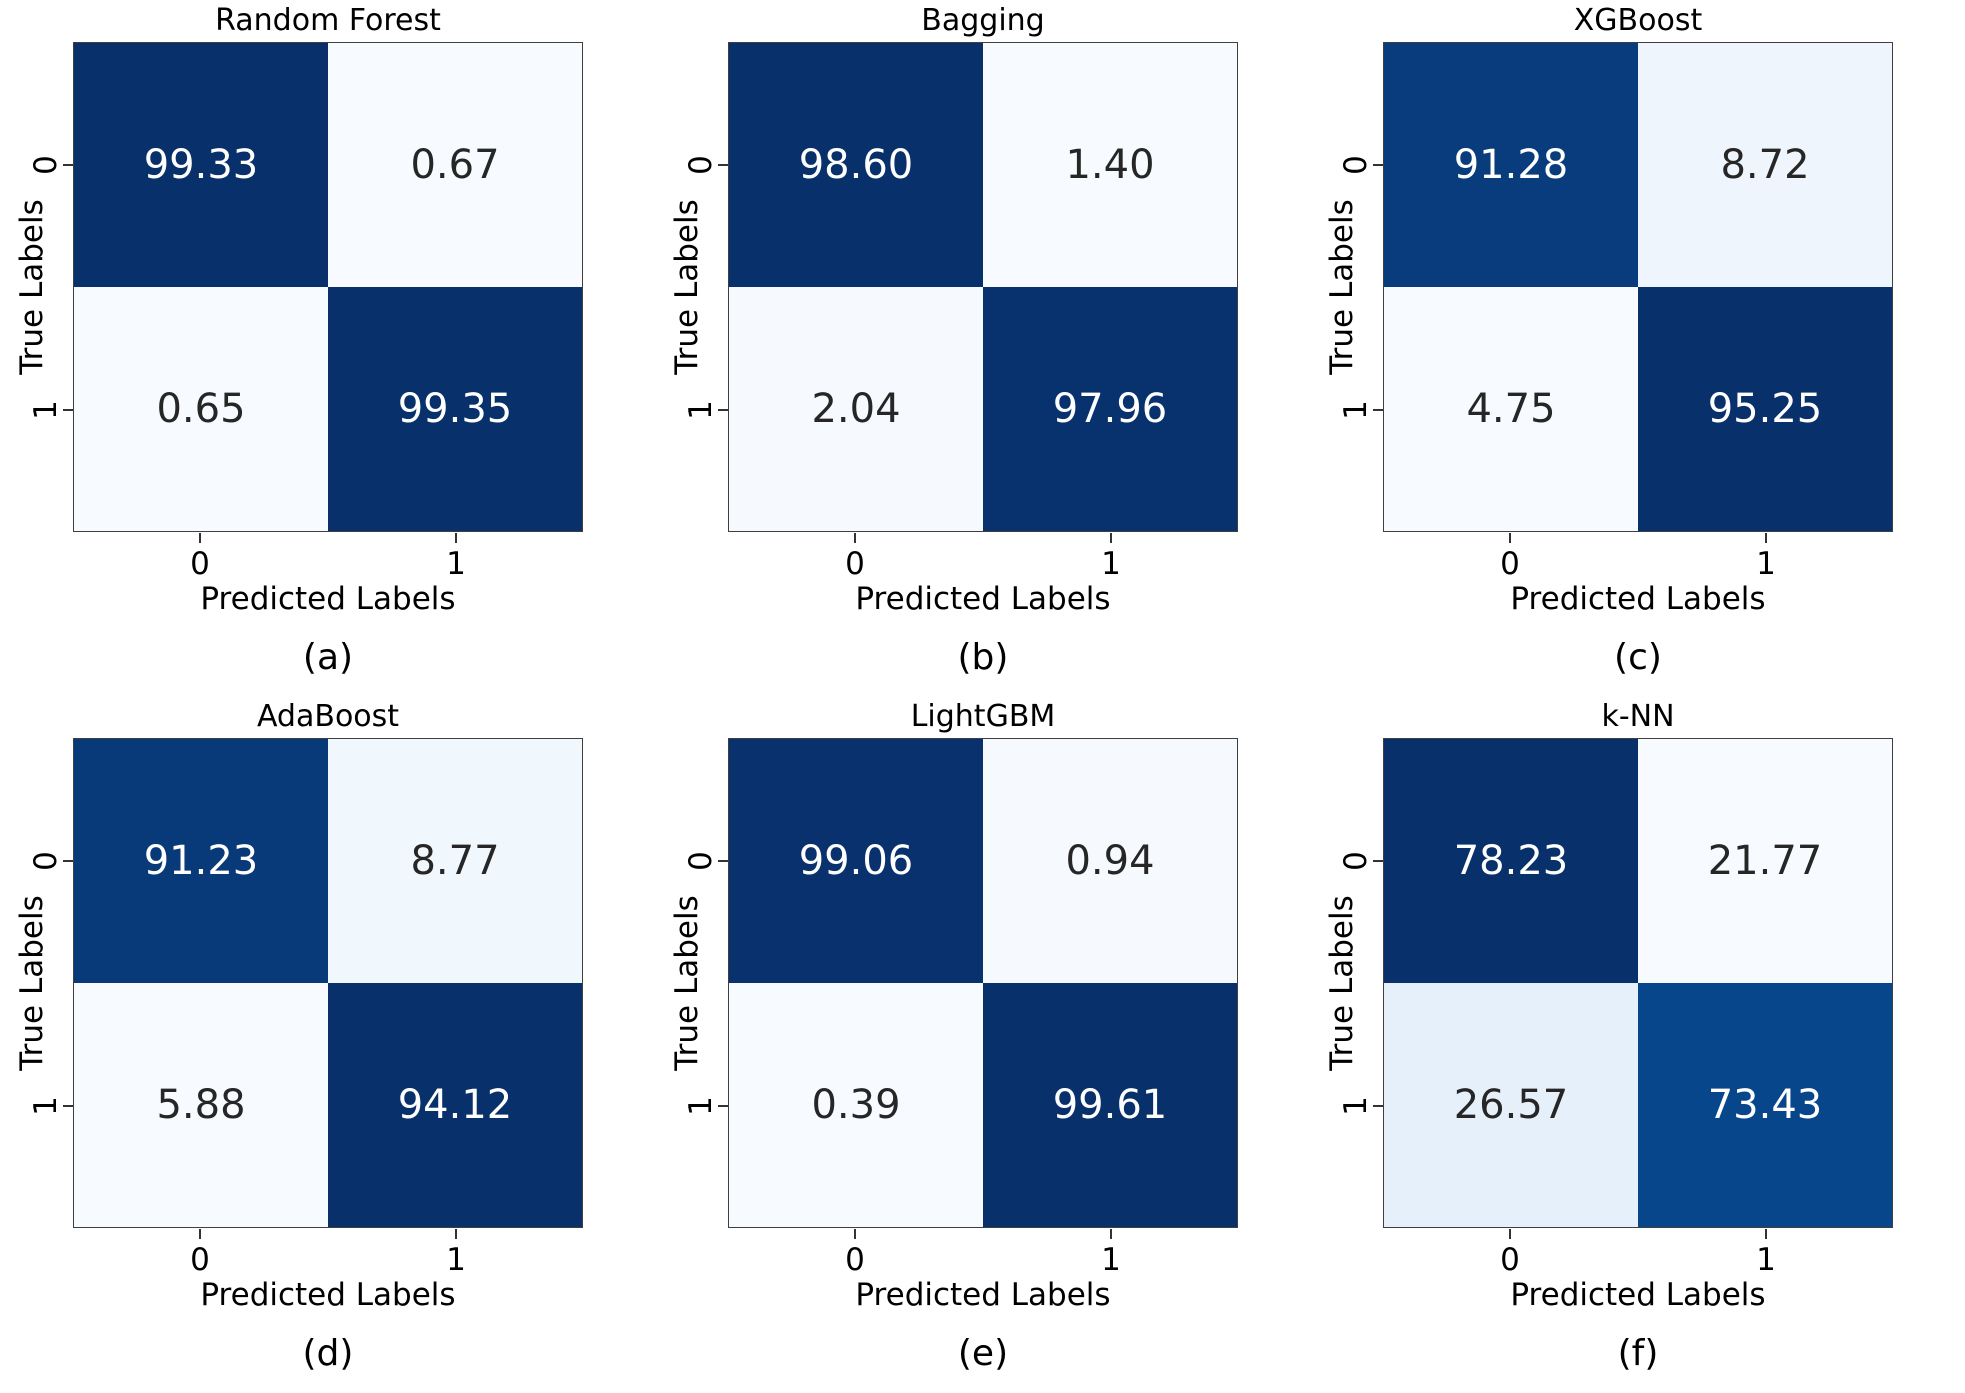  Describe the element at coordinates (1638, 716) in the screenshot. I see `panel-title: k-NN` at that location.